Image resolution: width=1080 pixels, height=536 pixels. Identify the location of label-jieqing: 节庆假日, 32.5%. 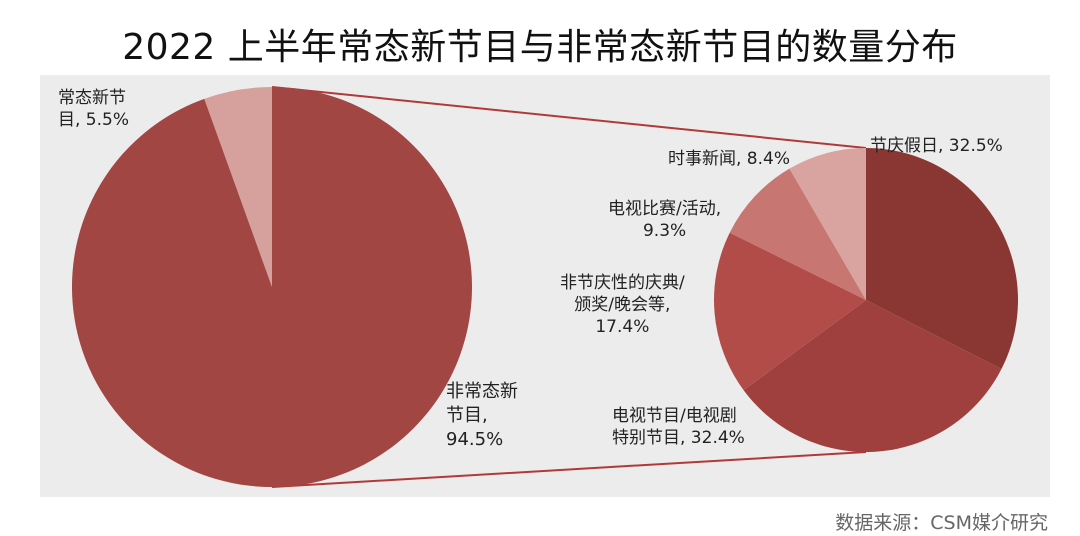
(936, 146).